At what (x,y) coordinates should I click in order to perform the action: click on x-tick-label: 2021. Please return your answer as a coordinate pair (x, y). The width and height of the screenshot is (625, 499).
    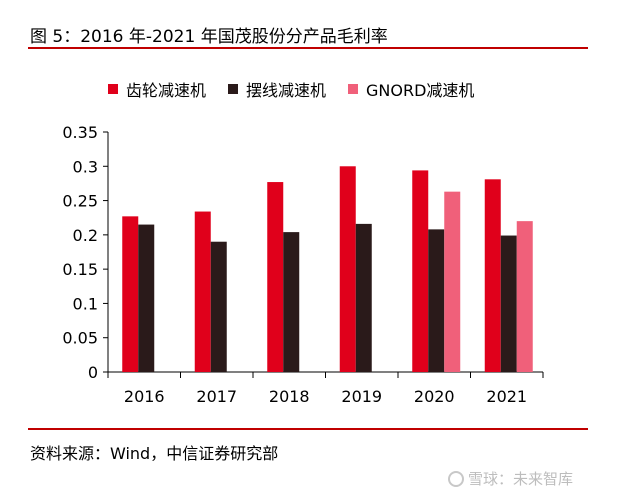
    Looking at the image, I should click on (506, 396).